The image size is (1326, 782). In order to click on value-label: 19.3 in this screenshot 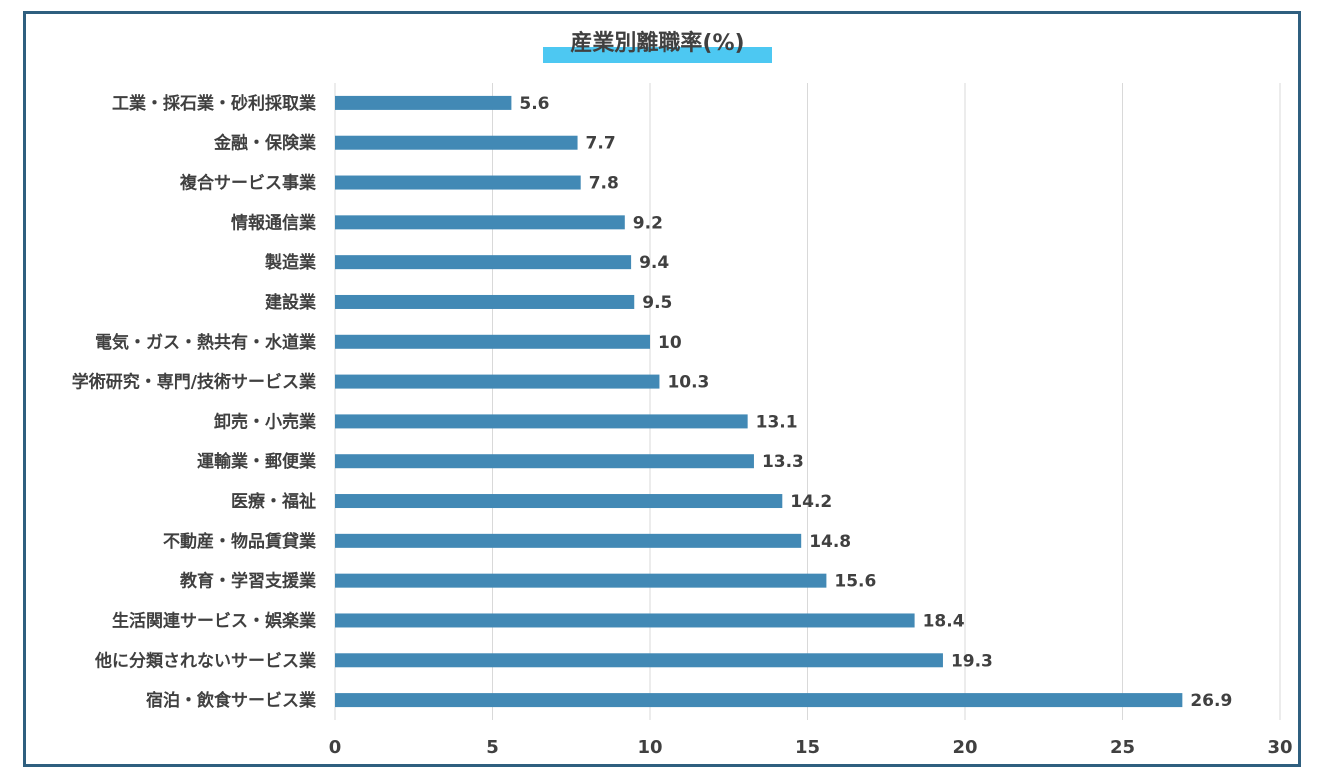, I will do `click(972, 661)`.